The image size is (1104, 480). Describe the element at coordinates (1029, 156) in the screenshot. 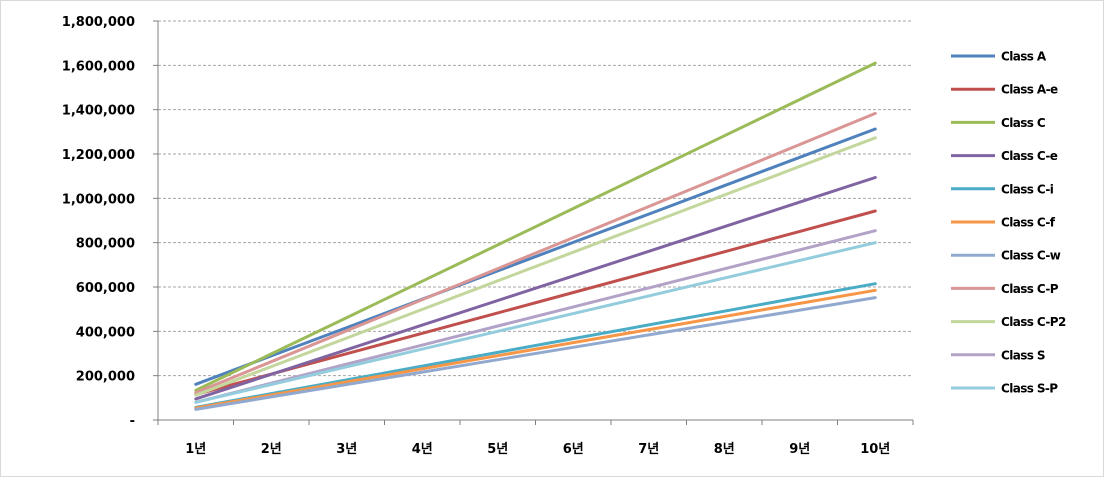

I see `legend-label: Class C-e` at that location.